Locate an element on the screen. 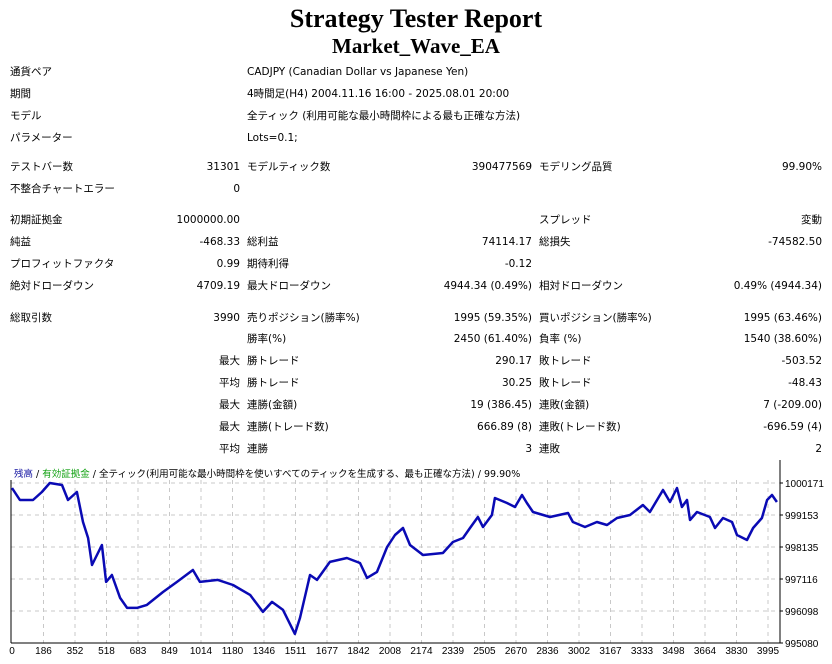  row-value: -503.52 is located at coordinates (801, 361).